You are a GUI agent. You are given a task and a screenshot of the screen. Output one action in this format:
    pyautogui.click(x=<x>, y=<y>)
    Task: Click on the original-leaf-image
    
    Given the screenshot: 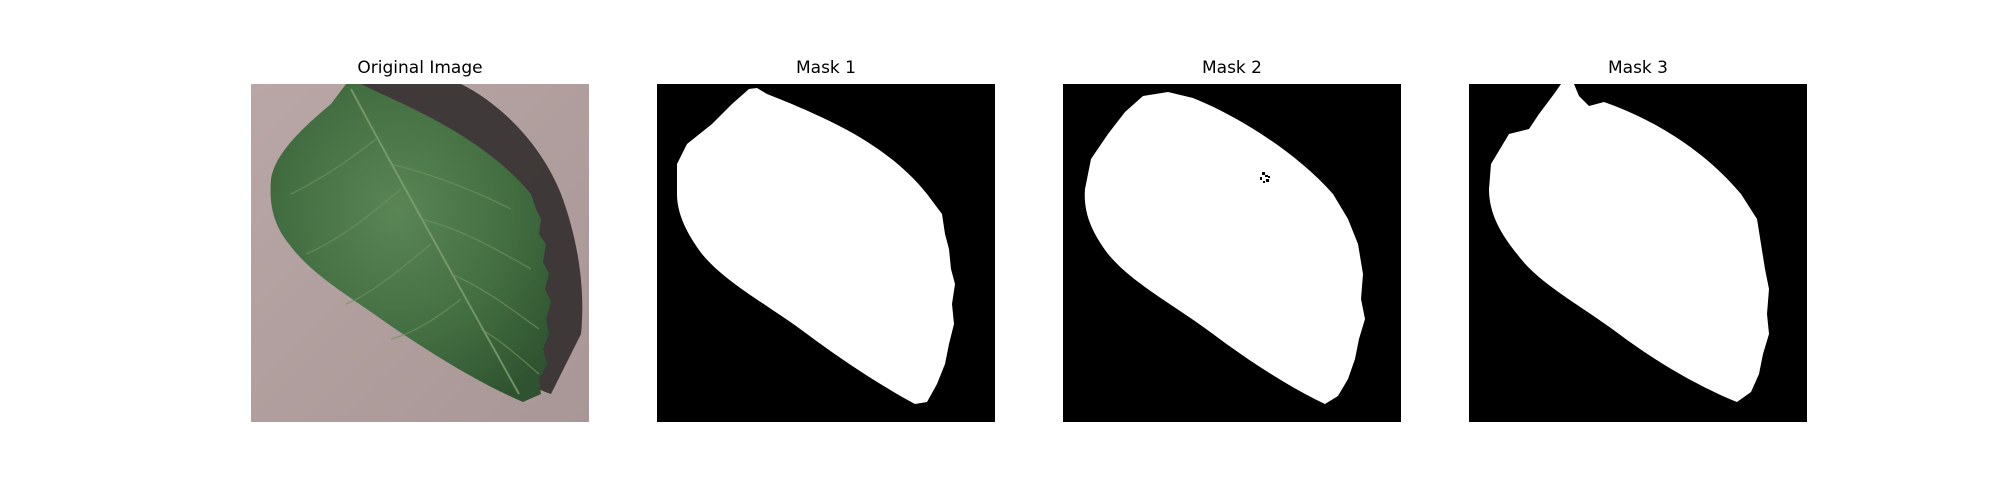 What is the action you would take?
    pyautogui.click(x=420, y=253)
    